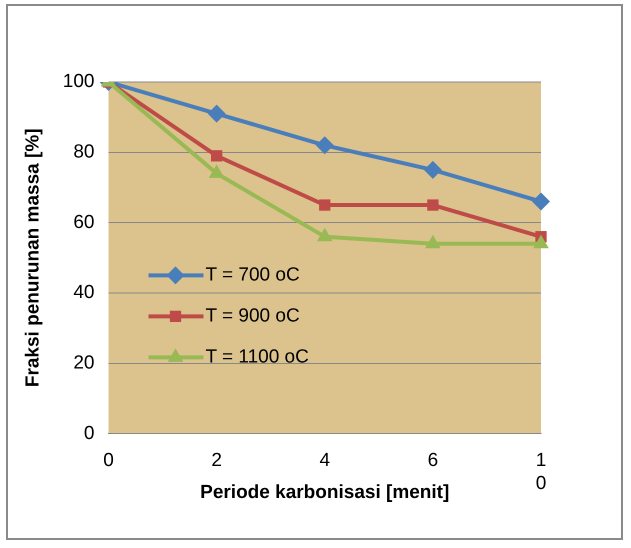 The image size is (631, 548). Describe the element at coordinates (89, 433) in the screenshot. I see `y-tick-label: 0` at that location.